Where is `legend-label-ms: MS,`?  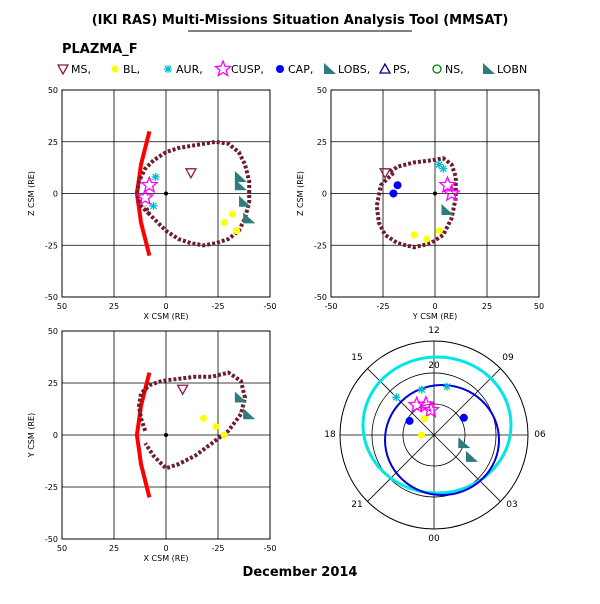
legend-label-ms: MS, is located at coordinates (81, 69).